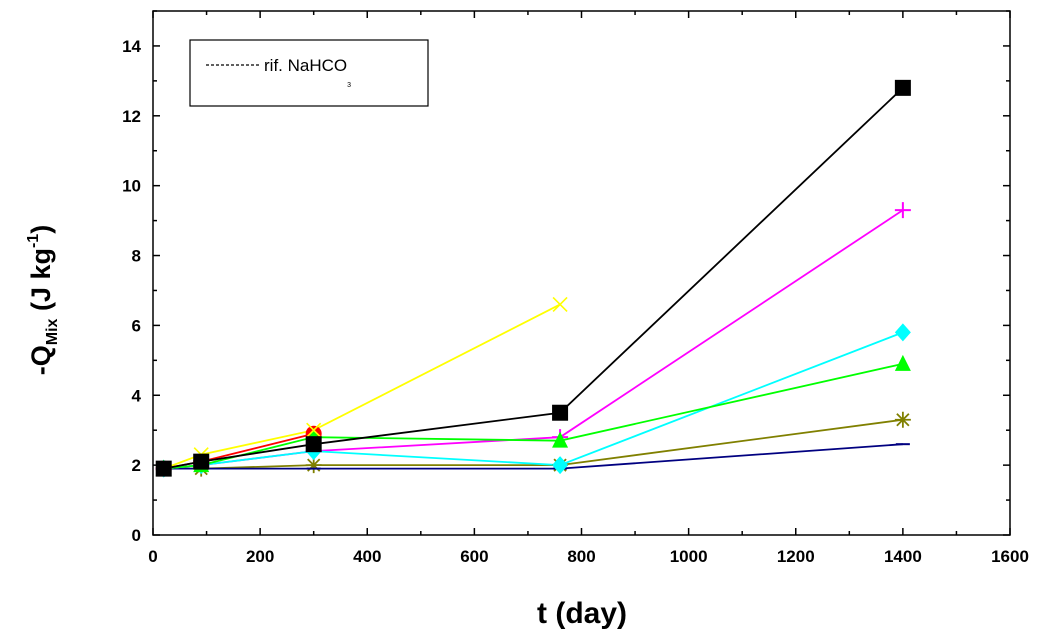  What do you see at coordinates (1010, 556) in the screenshot?
I see `x-tick-label: 1600` at bounding box center [1010, 556].